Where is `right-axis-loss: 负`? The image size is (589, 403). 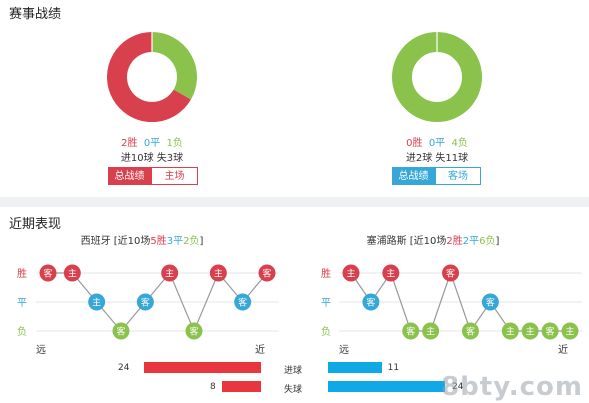
right-axis-loss: 负 is located at coordinates (326, 331).